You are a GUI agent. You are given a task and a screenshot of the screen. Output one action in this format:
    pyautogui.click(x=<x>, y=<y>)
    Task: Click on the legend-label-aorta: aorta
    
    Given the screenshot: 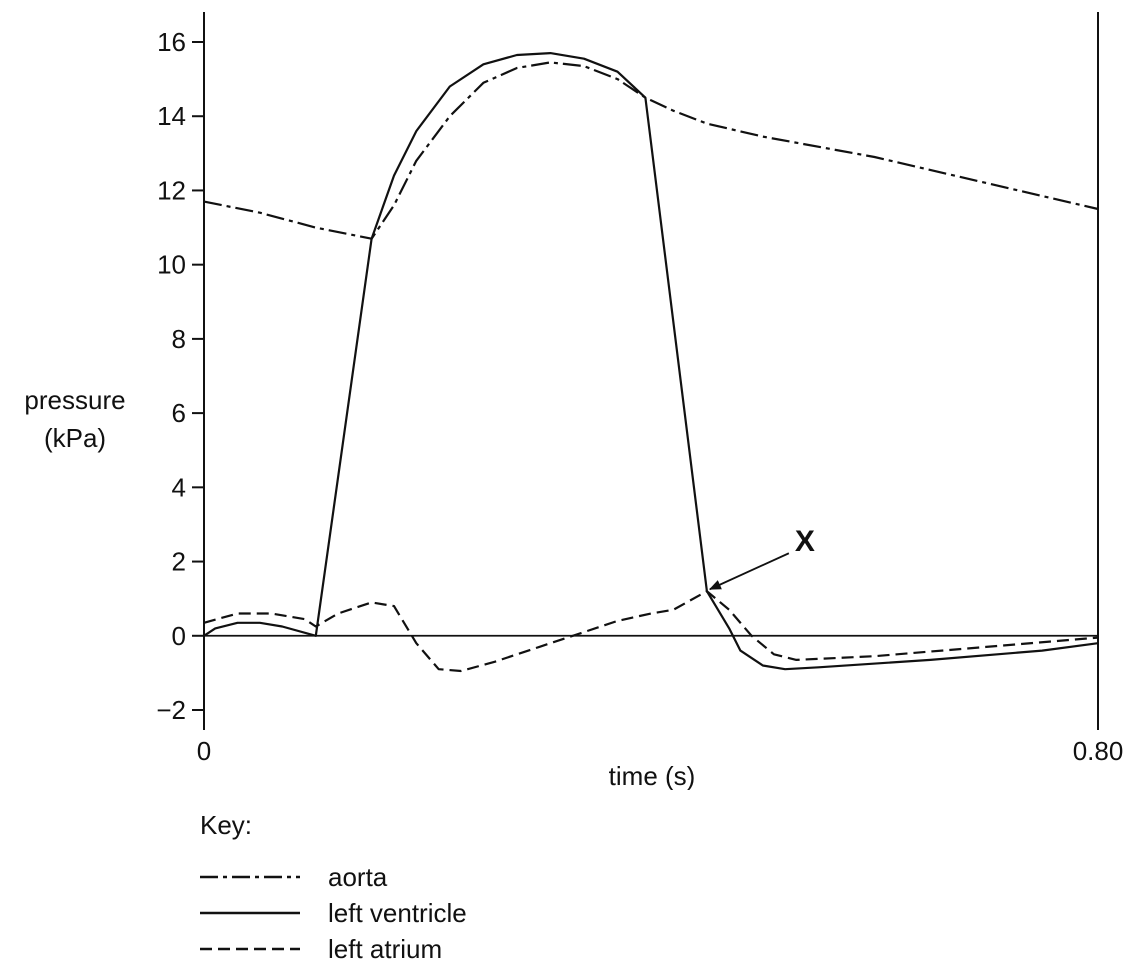 What is the action you would take?
    pyautogui.click(x=357, y=877)
    